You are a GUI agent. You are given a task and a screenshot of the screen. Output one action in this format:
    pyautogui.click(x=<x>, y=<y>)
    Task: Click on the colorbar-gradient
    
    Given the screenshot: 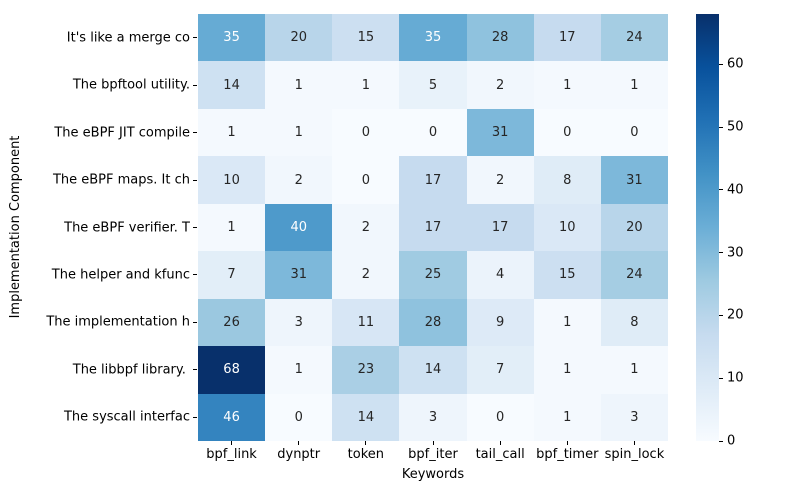 What is the action you would take?
    pyautogui.click(x=707, y=227)
    